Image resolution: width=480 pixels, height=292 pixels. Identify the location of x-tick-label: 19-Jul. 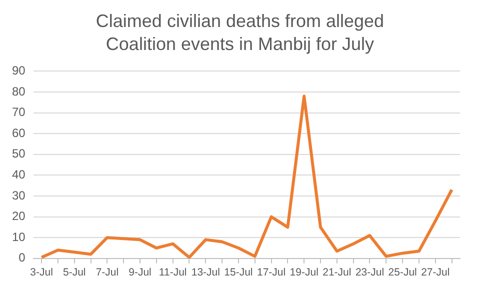
(304, 272).